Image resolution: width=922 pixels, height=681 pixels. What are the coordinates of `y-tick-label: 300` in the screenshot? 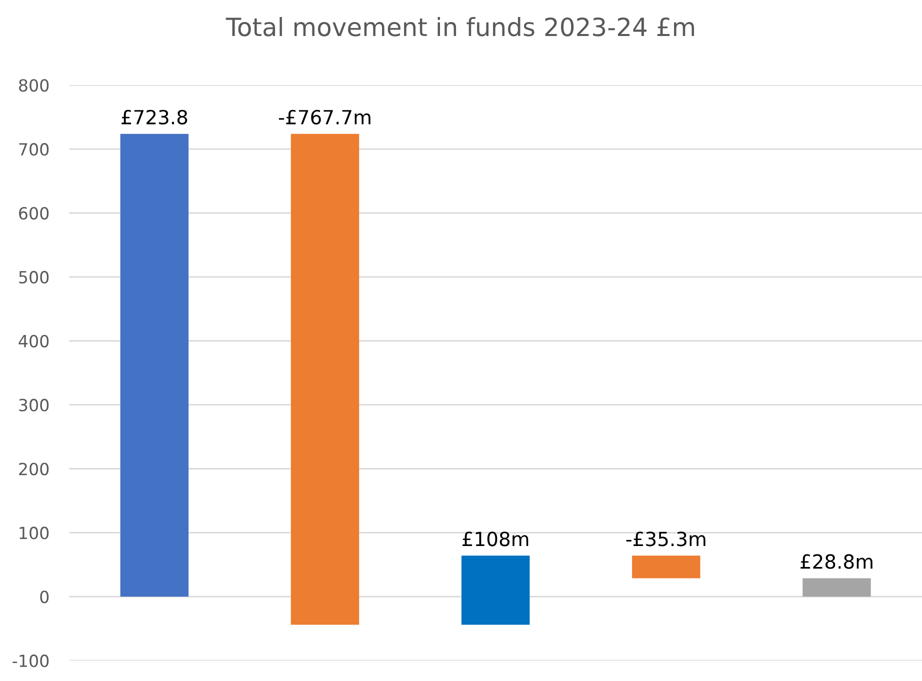 It's located at (34, 405).